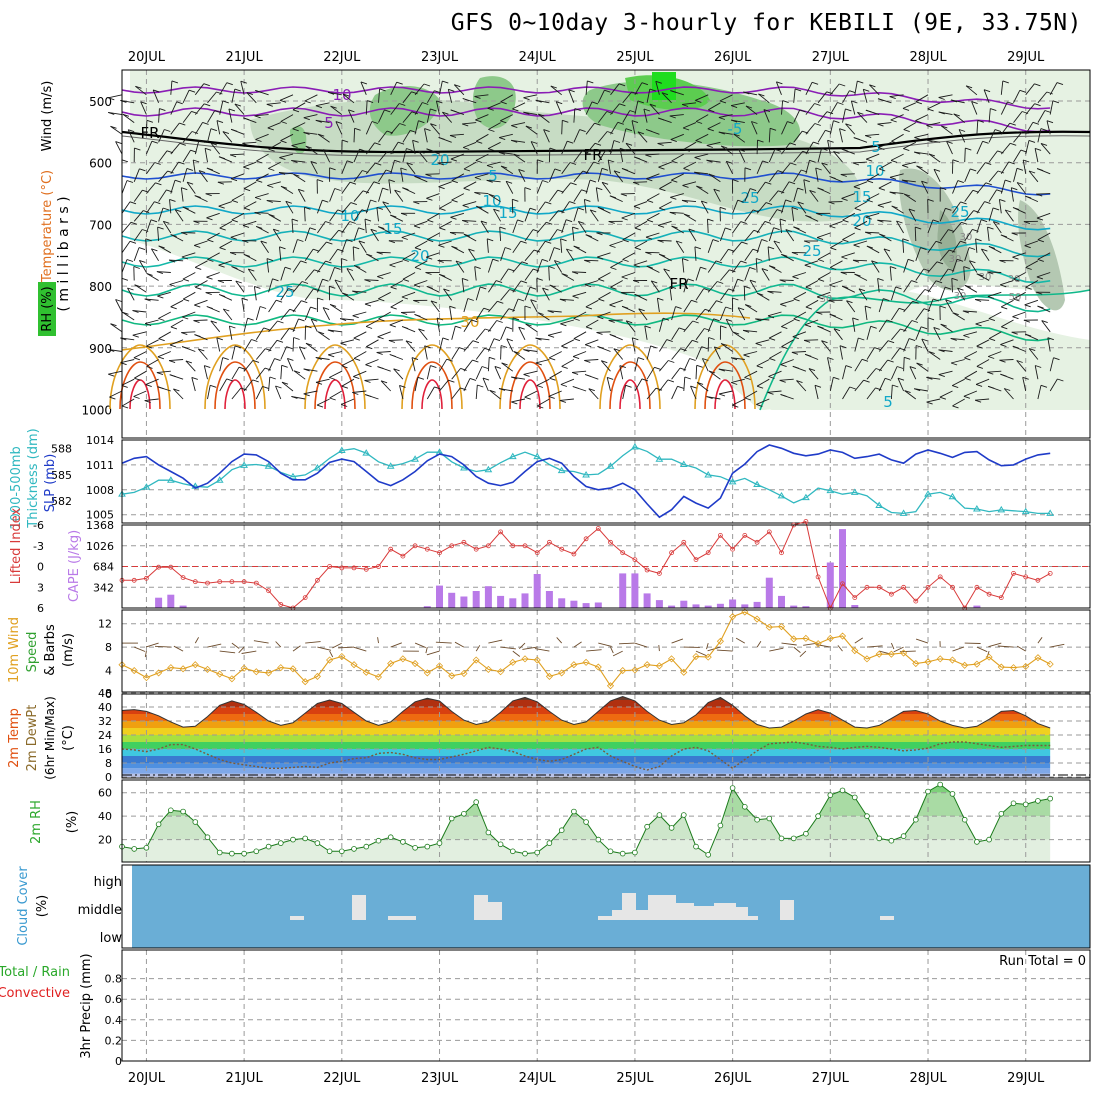  Describe the element at coordinates (105, 793) in the screenshot. I see `rh-tick-label: 60` at that location.